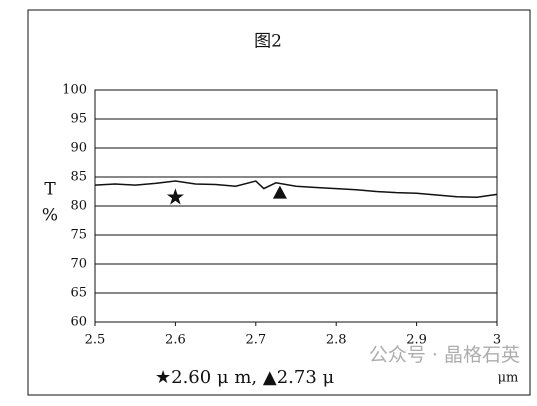  I want to click on y-label: %, so click(50, 216).